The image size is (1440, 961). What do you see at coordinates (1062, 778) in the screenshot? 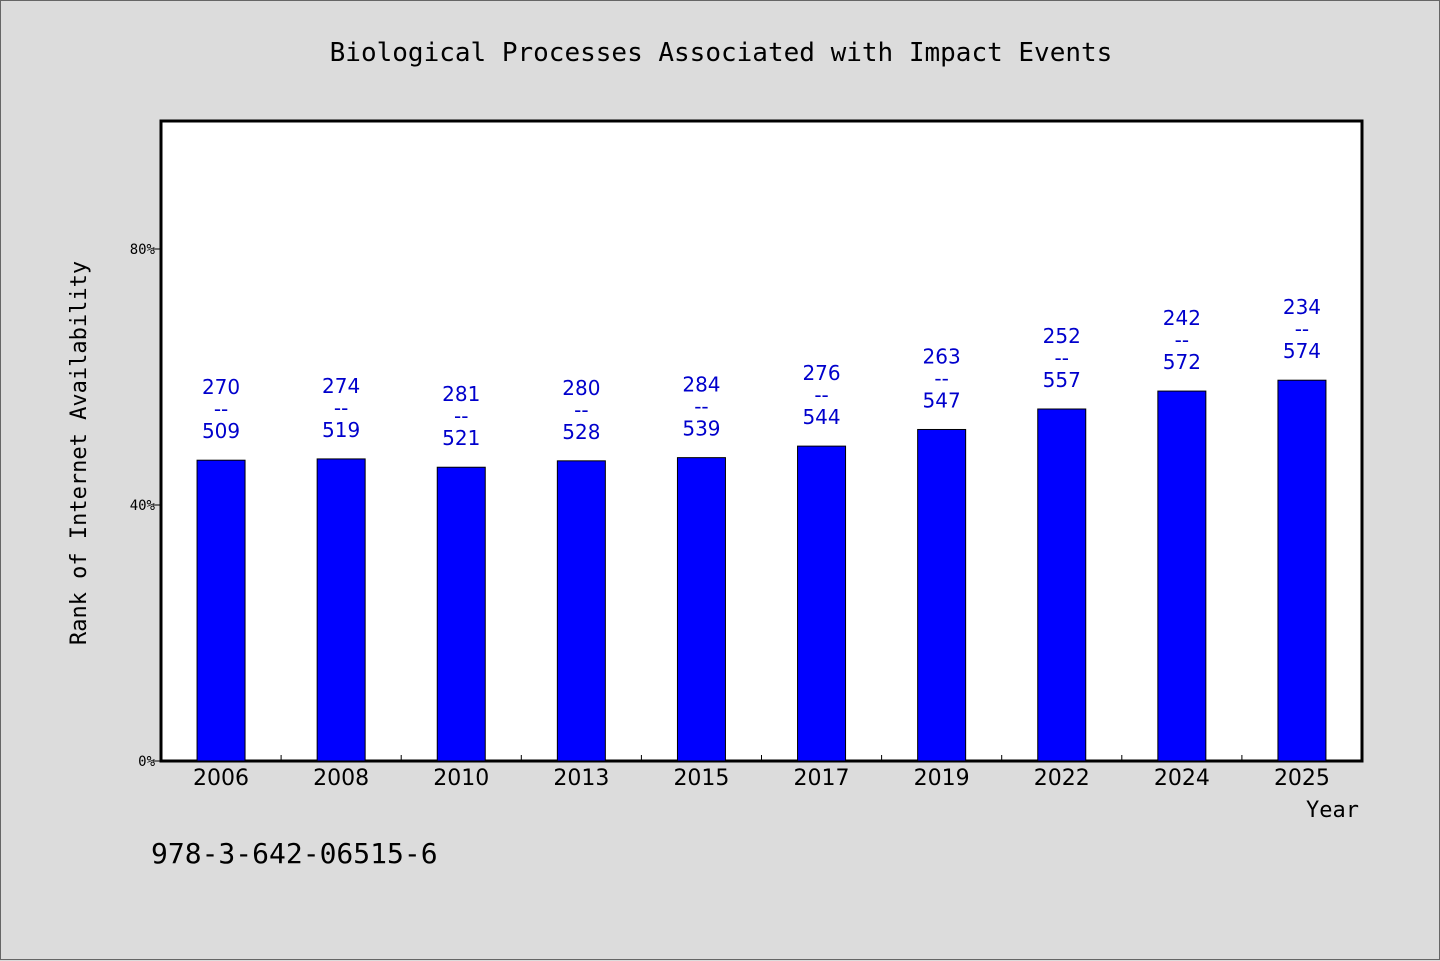
I see `x-tick-label: 2022` at bounding box center [1062, 778].